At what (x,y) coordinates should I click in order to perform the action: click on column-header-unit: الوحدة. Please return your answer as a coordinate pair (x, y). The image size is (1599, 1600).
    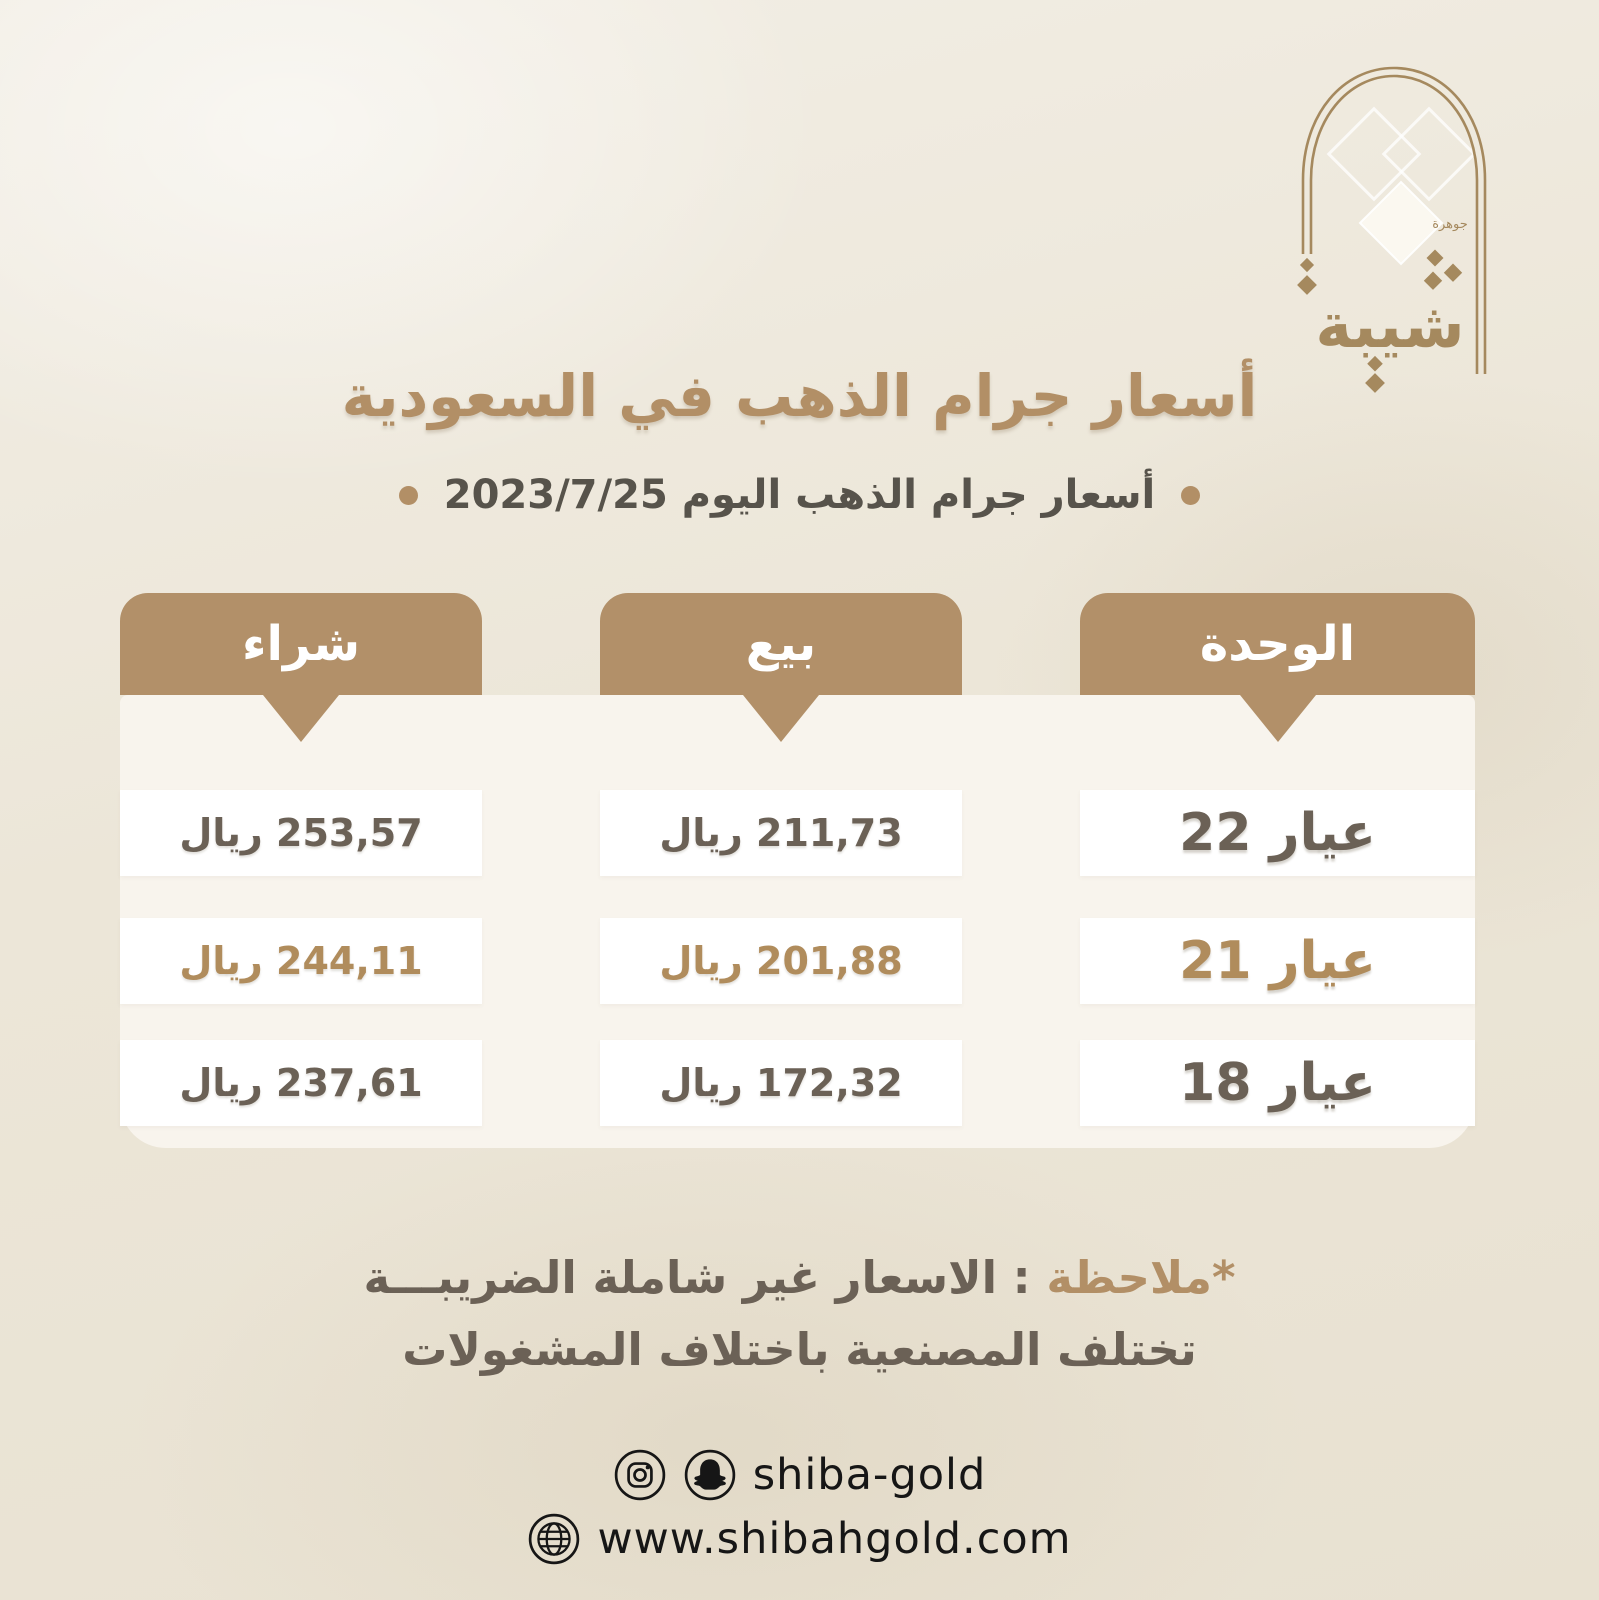
    Looking at the image, I should click on (1277, 644).